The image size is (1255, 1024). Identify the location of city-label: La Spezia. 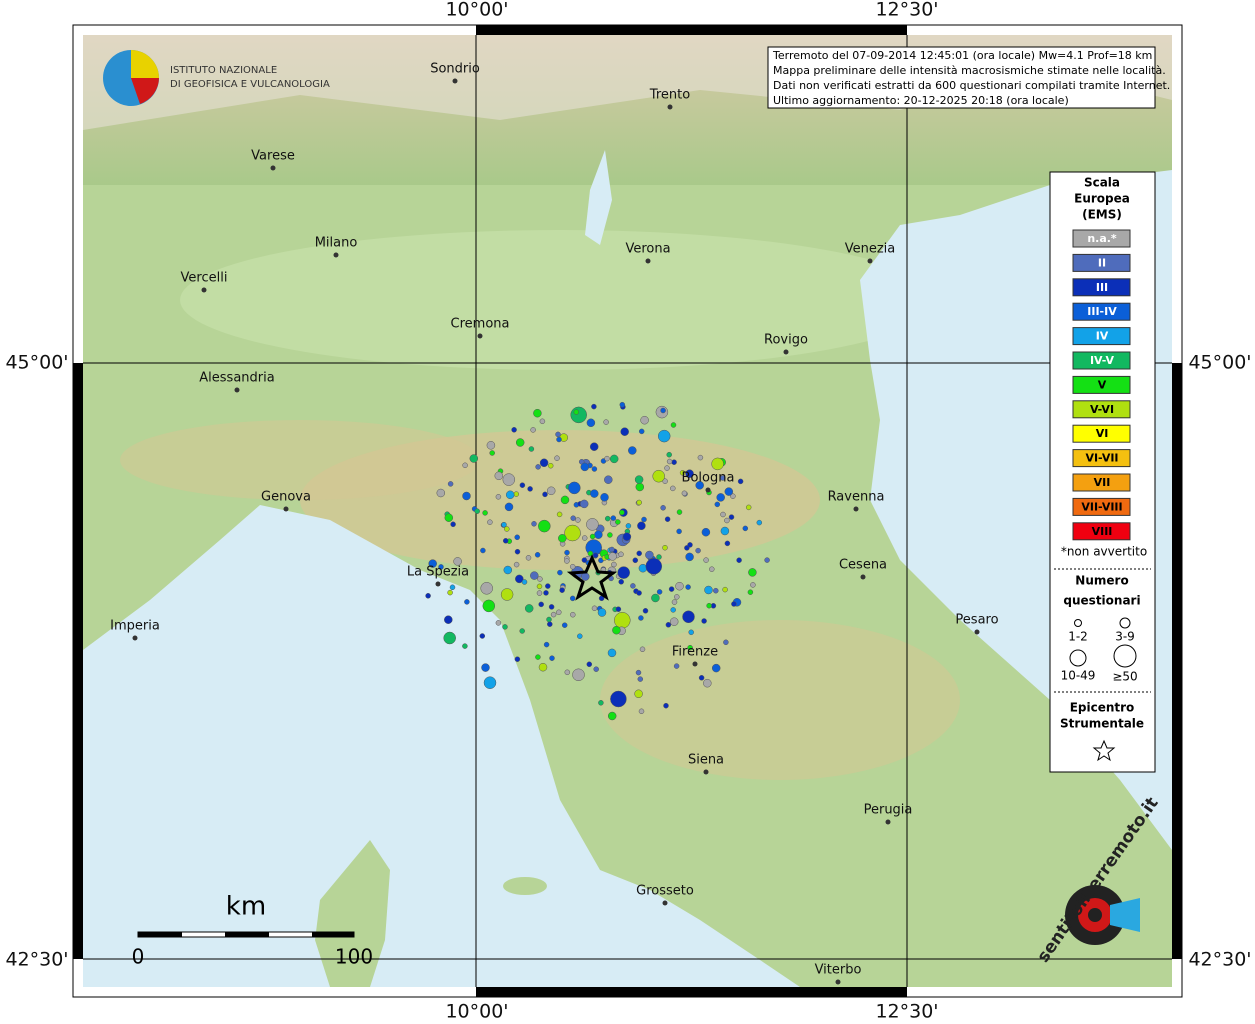
(438, 572).